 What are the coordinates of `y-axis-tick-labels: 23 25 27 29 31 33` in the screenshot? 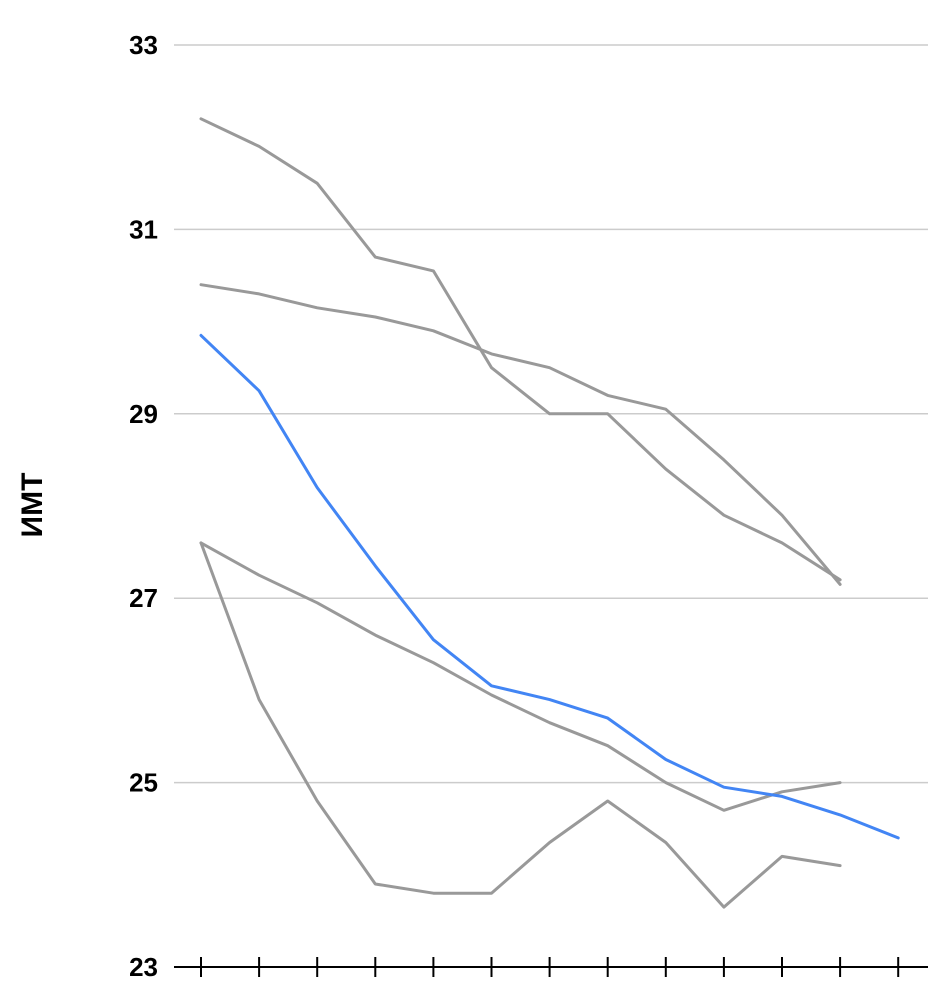 It's located at (143, 506).